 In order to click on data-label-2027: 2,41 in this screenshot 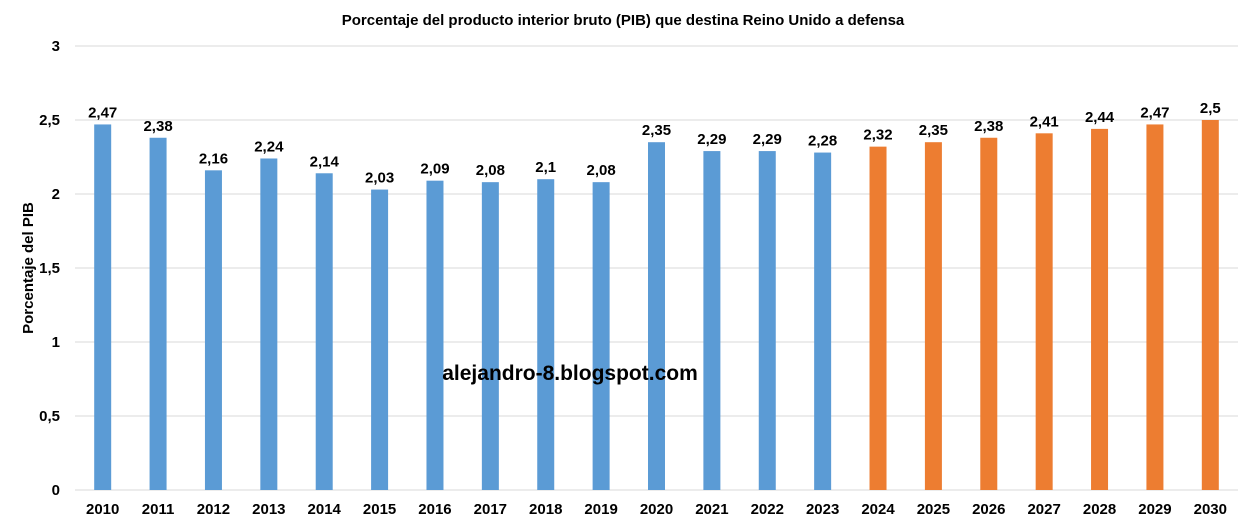, I will do `click(1044, 121)`.